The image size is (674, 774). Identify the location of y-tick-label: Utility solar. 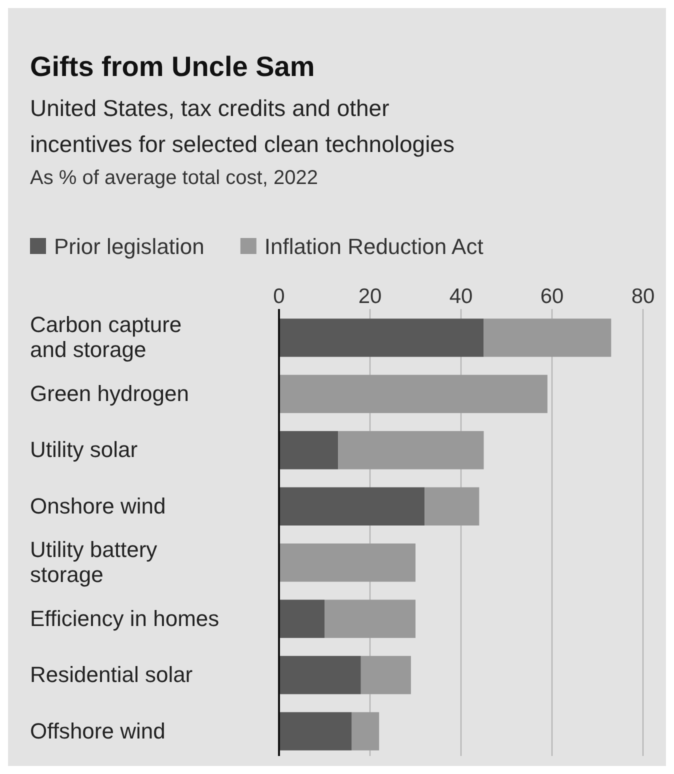
(84, 449).